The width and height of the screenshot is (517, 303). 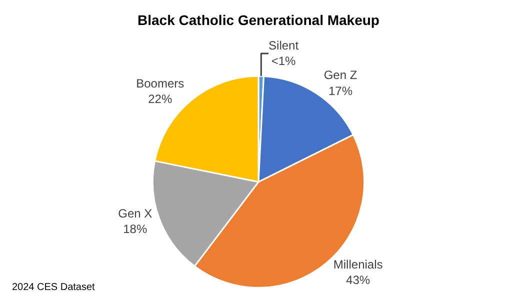 What do you see at coordinates (259, 20) in the screenshot?
I see `chart-title: Black Catholic Generational Makeup` at bounding box center [259, 20].